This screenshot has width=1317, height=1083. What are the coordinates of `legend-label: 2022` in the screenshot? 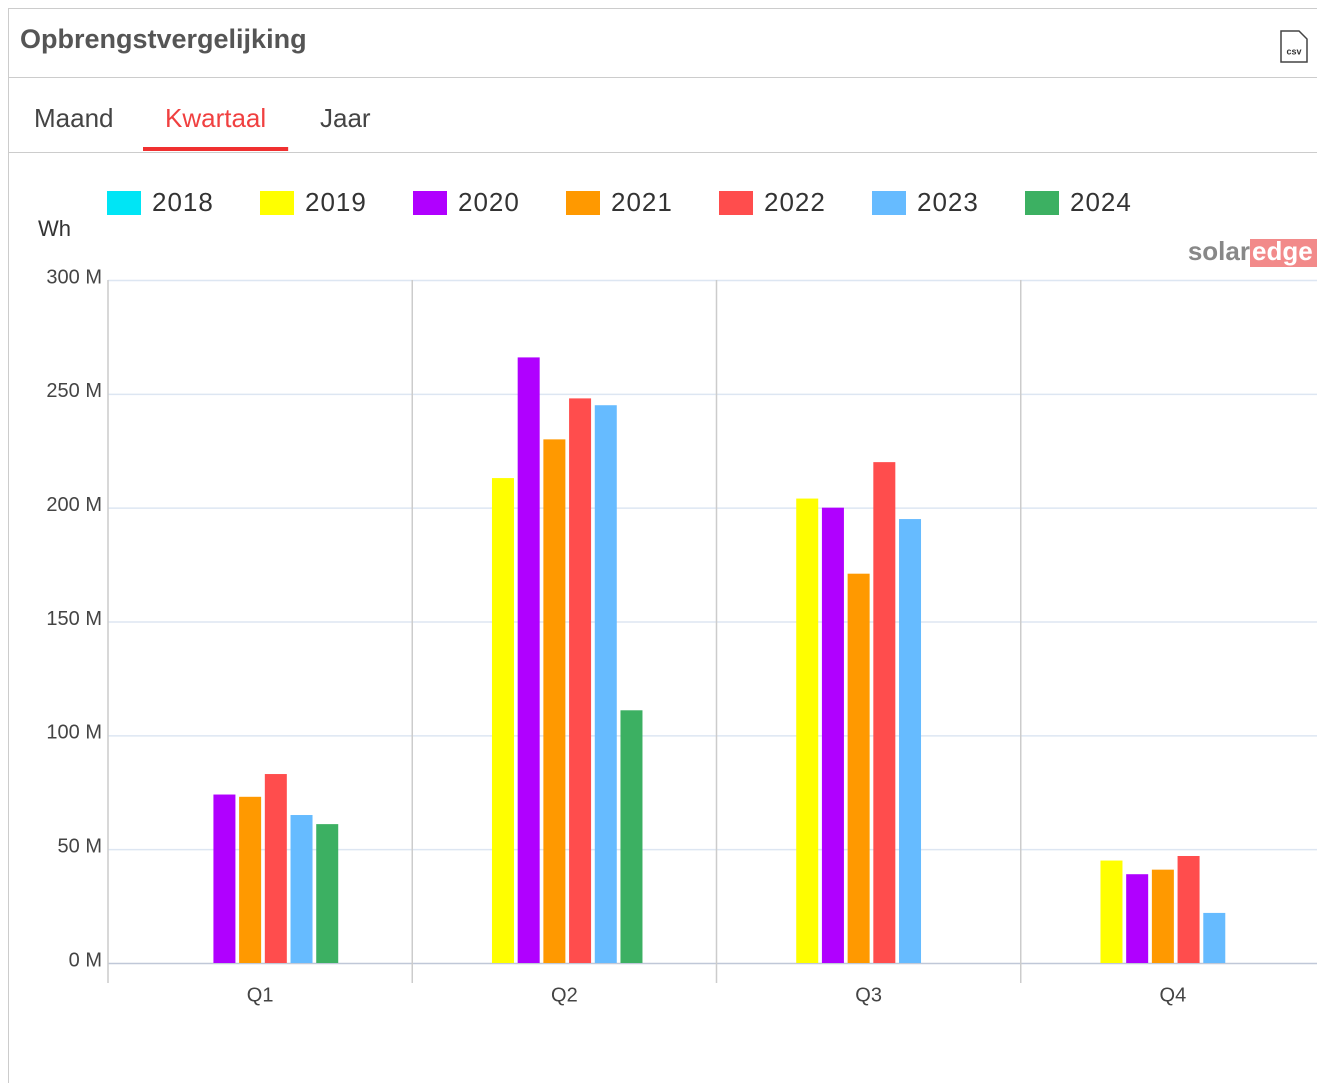 It's located at (795, 202).